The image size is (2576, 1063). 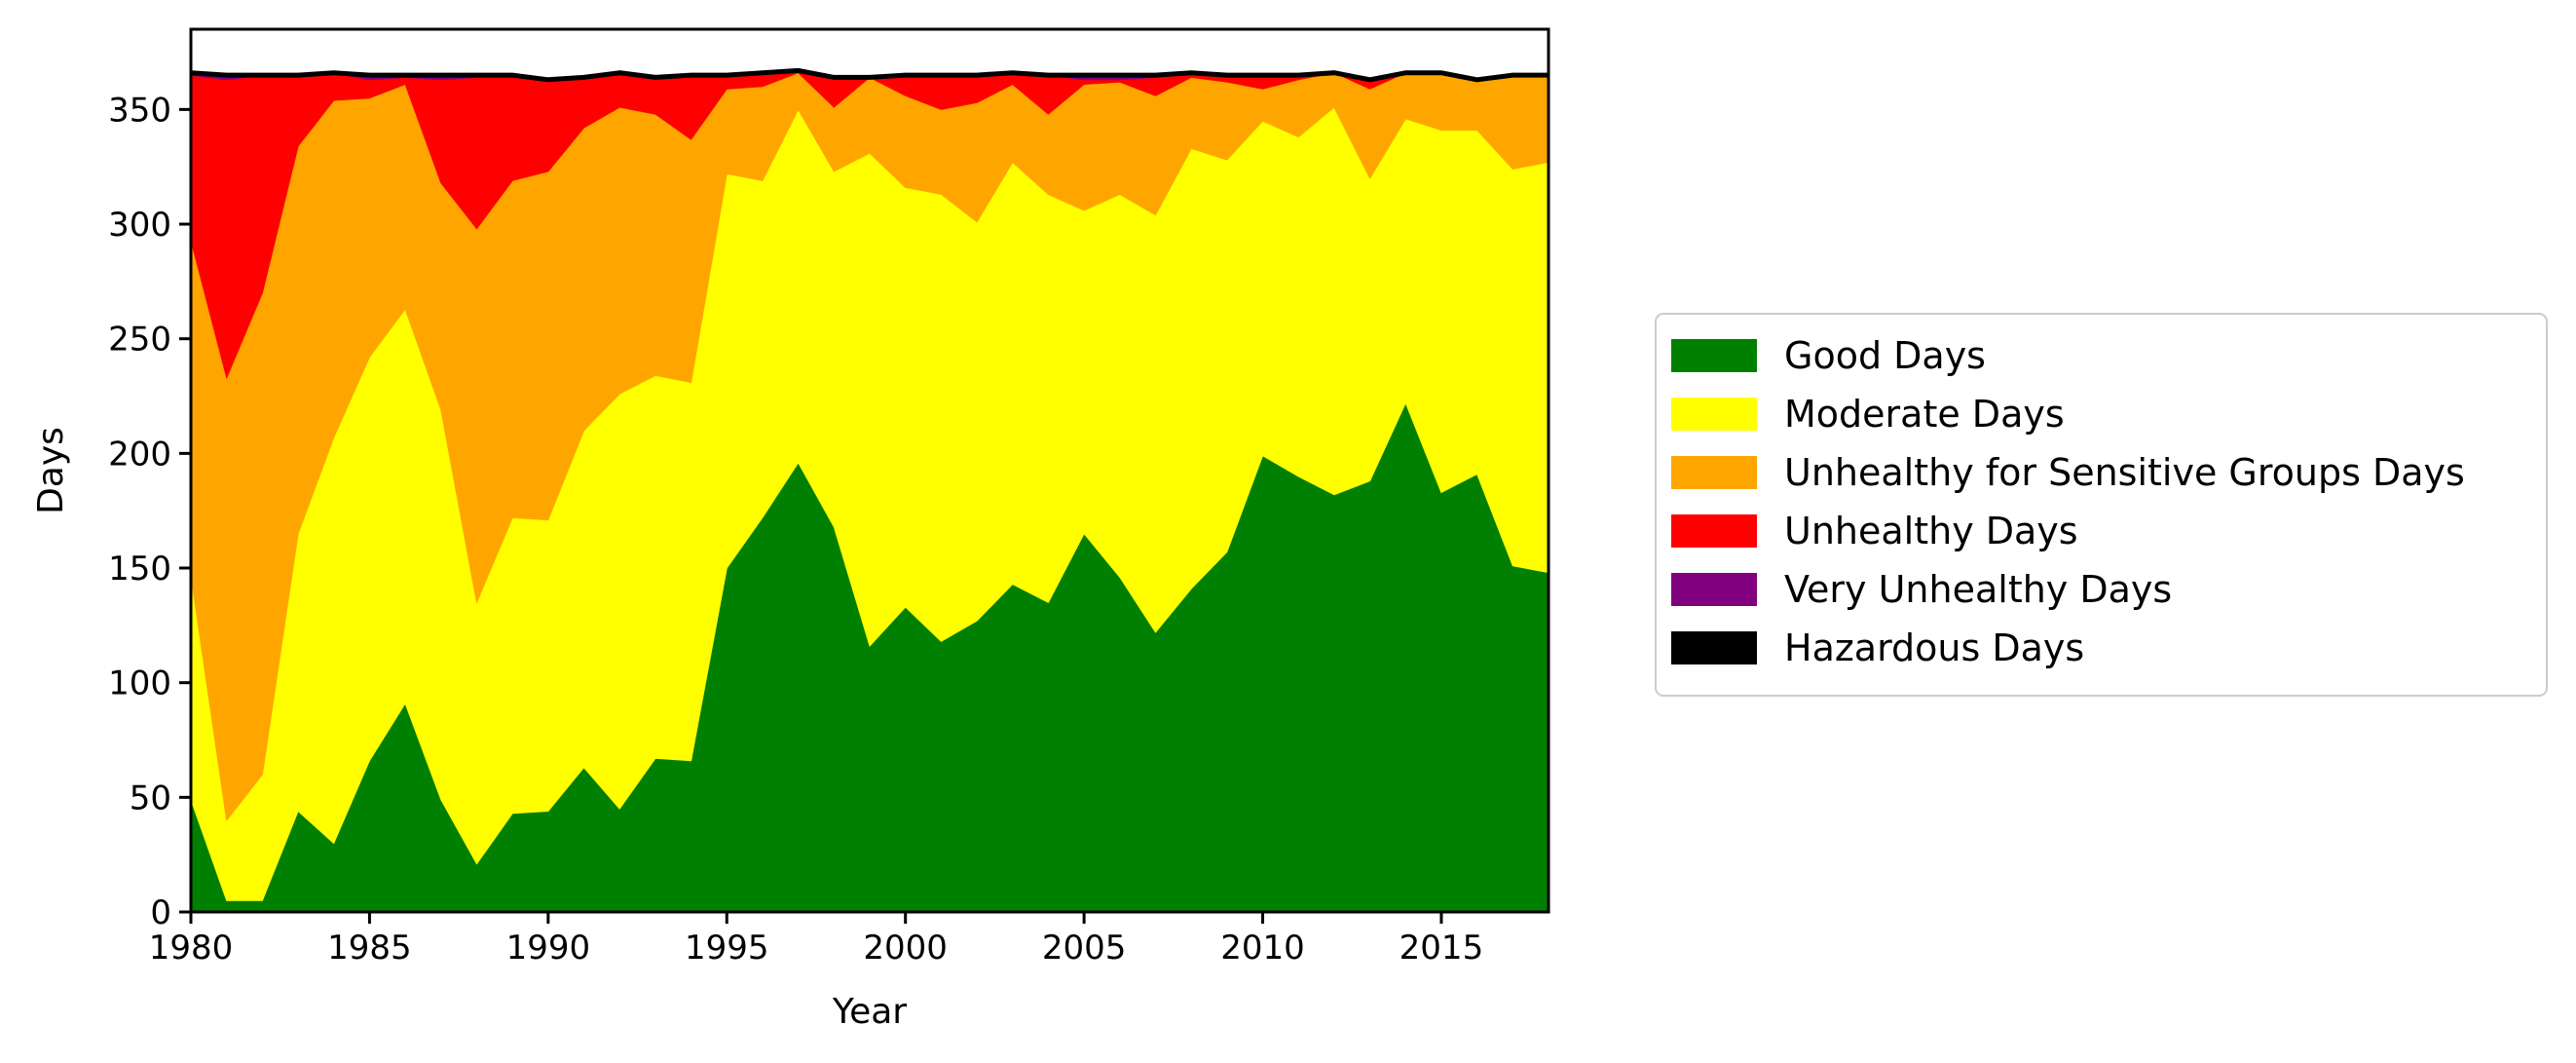 I want to click on legend-label: Unhealthy Days, so click(x=1931, y=531).